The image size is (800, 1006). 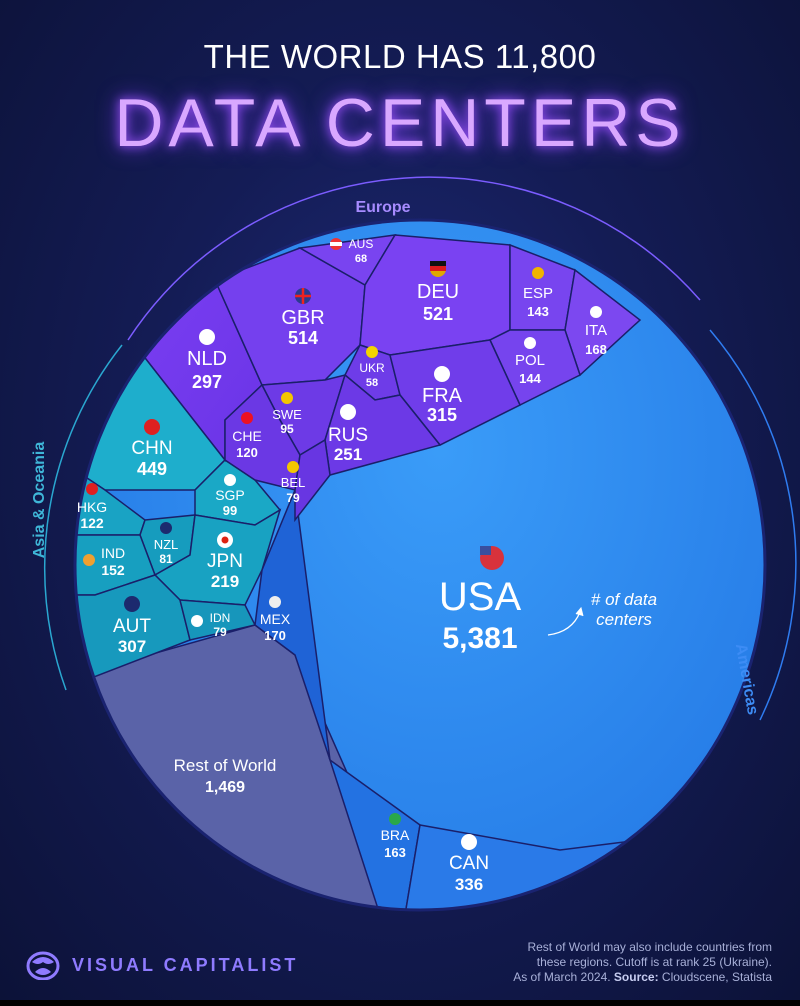 What do you see at coordinates (225, 787) in the screenshot?
I see `label-row-value: 1,469` at bounding box center [225, 787].